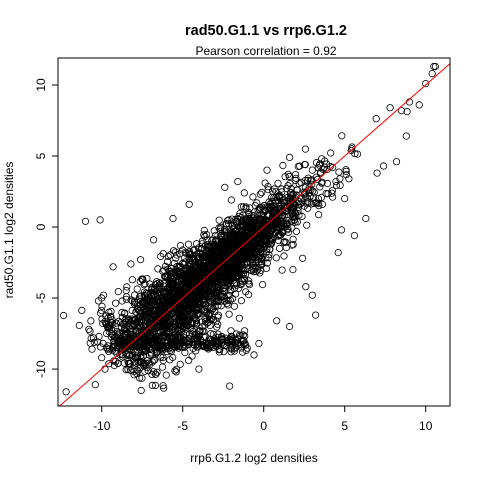  What do you see at coordinates (182, 426) in the screenshot?
I see `x-tick-label: -5` at bounding box center [182, 426].